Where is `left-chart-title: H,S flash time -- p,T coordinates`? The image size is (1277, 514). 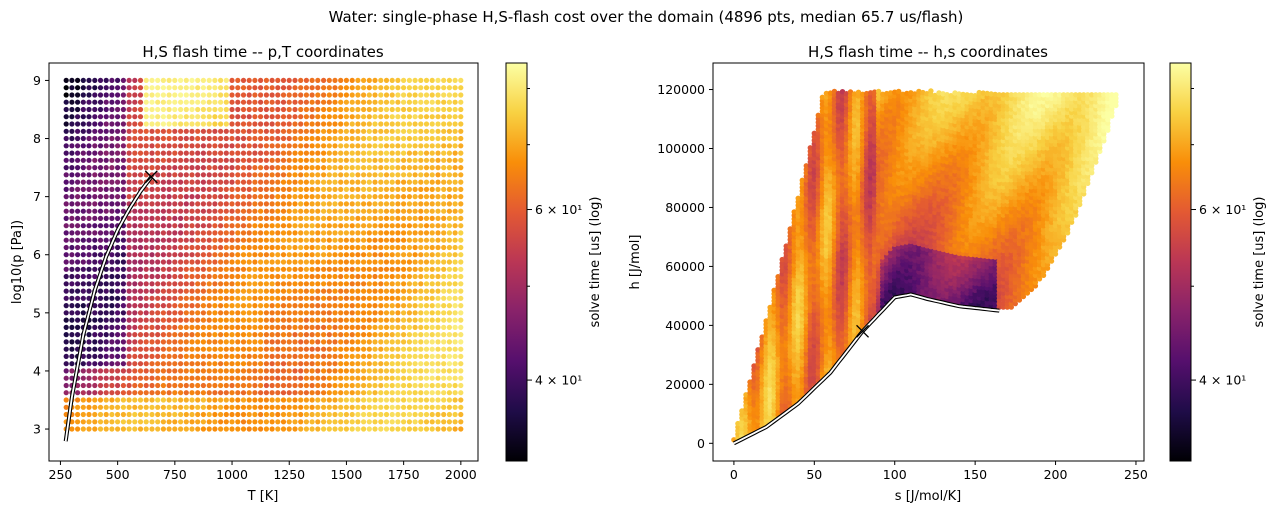
left-chart-title: H,S flash time -- p,T coordinates is located at coordinates (263, 52).